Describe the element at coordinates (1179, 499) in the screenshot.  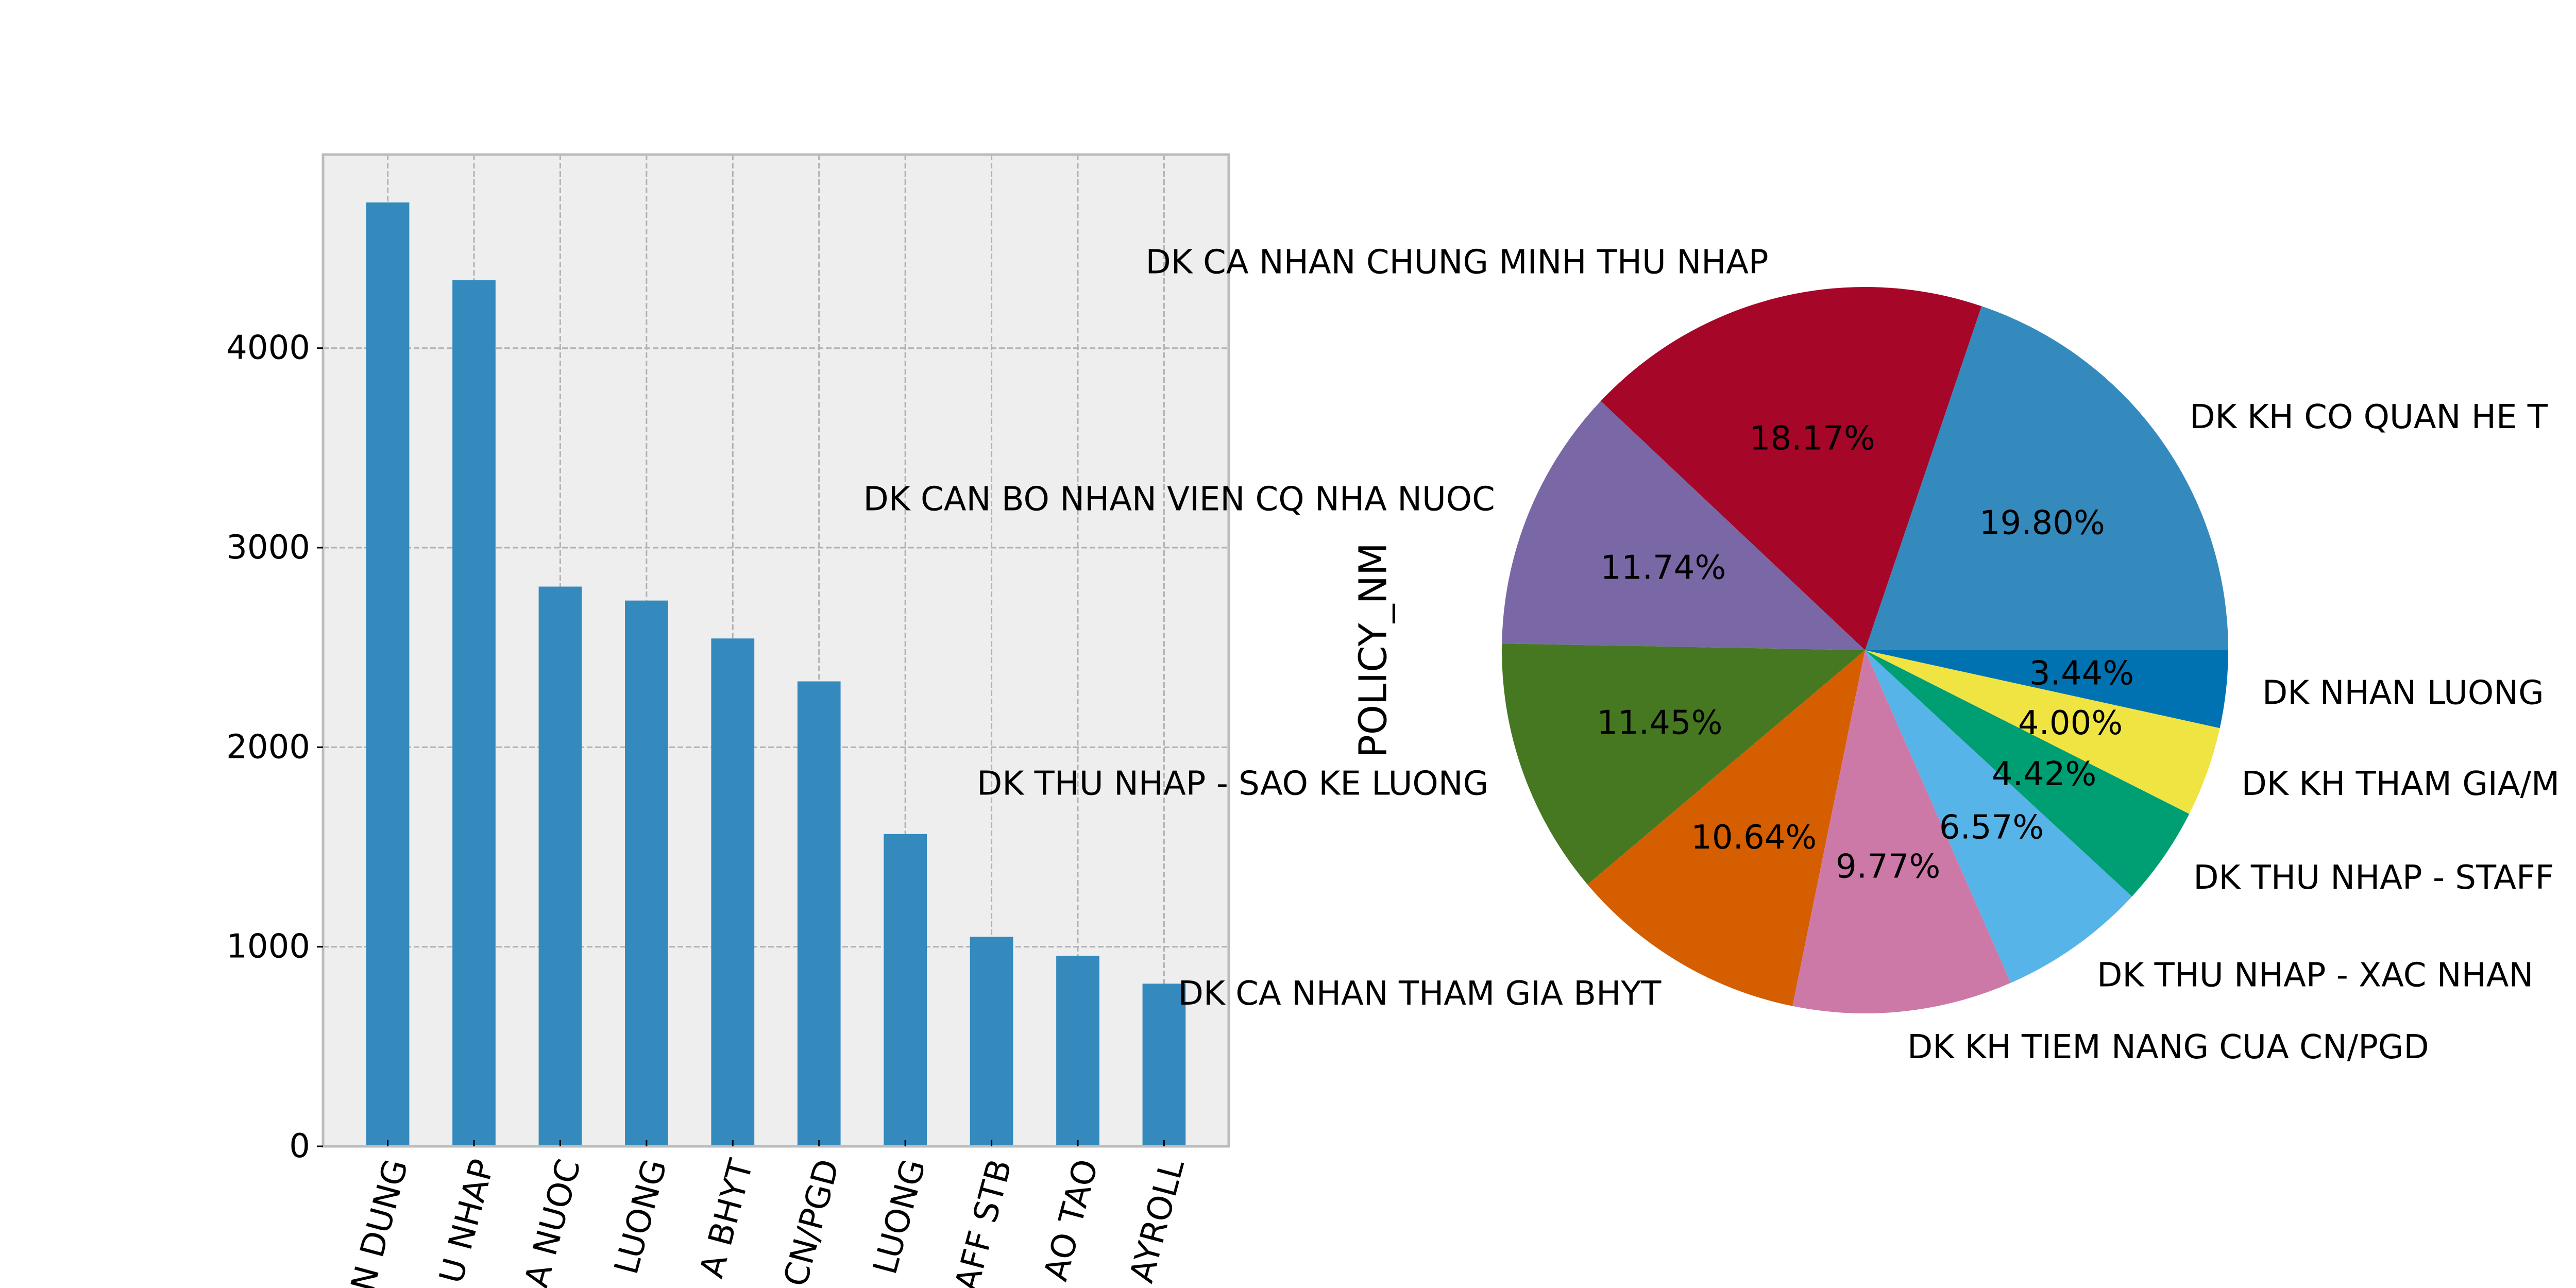
I see `pie-slice-label: DK CAN BO NHAN VIEN CQ NHA NUOC` at that location.